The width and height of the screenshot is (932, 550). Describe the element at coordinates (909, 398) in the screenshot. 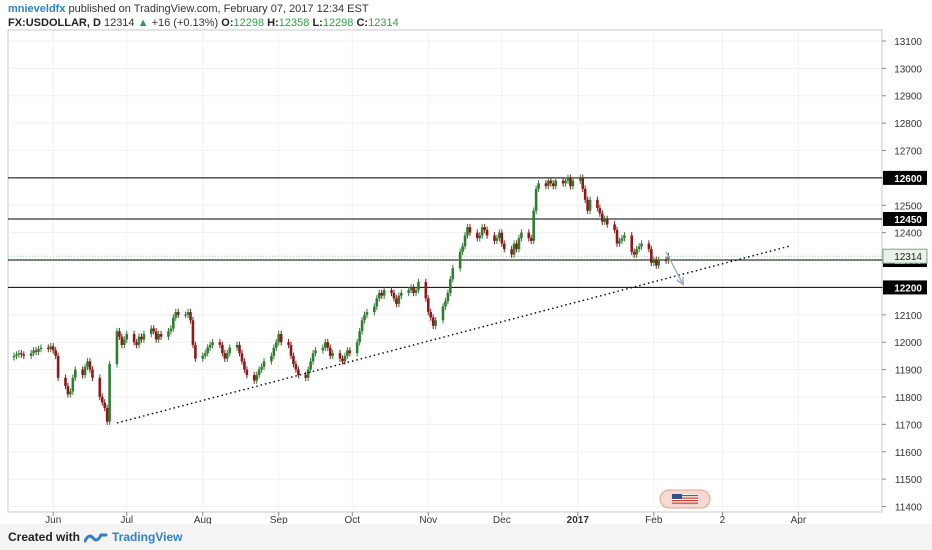

I see `y-tick-label: 11800` at that location.